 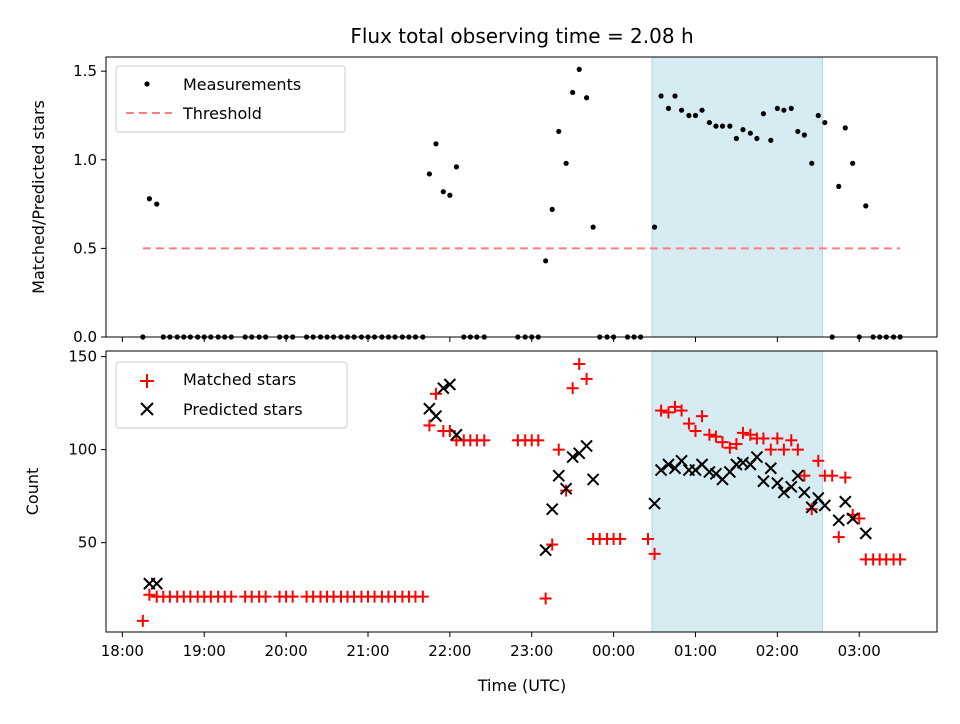 I want to click on bottom-legend-box, so click(x=231, y=395).